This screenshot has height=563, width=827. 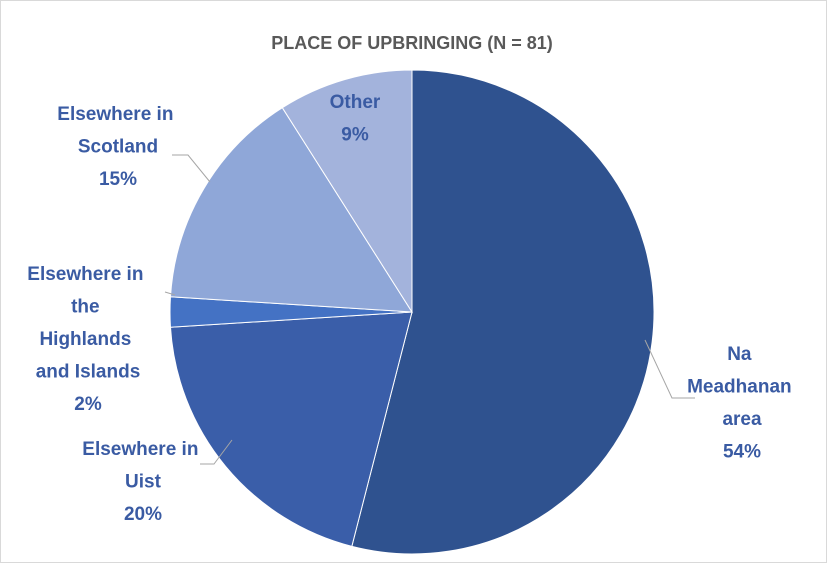 What do you see at coordinates (742, 387) in the screenshot?
I see `slice-label: Na Meadhanan area` at bounding box center [742, 387].